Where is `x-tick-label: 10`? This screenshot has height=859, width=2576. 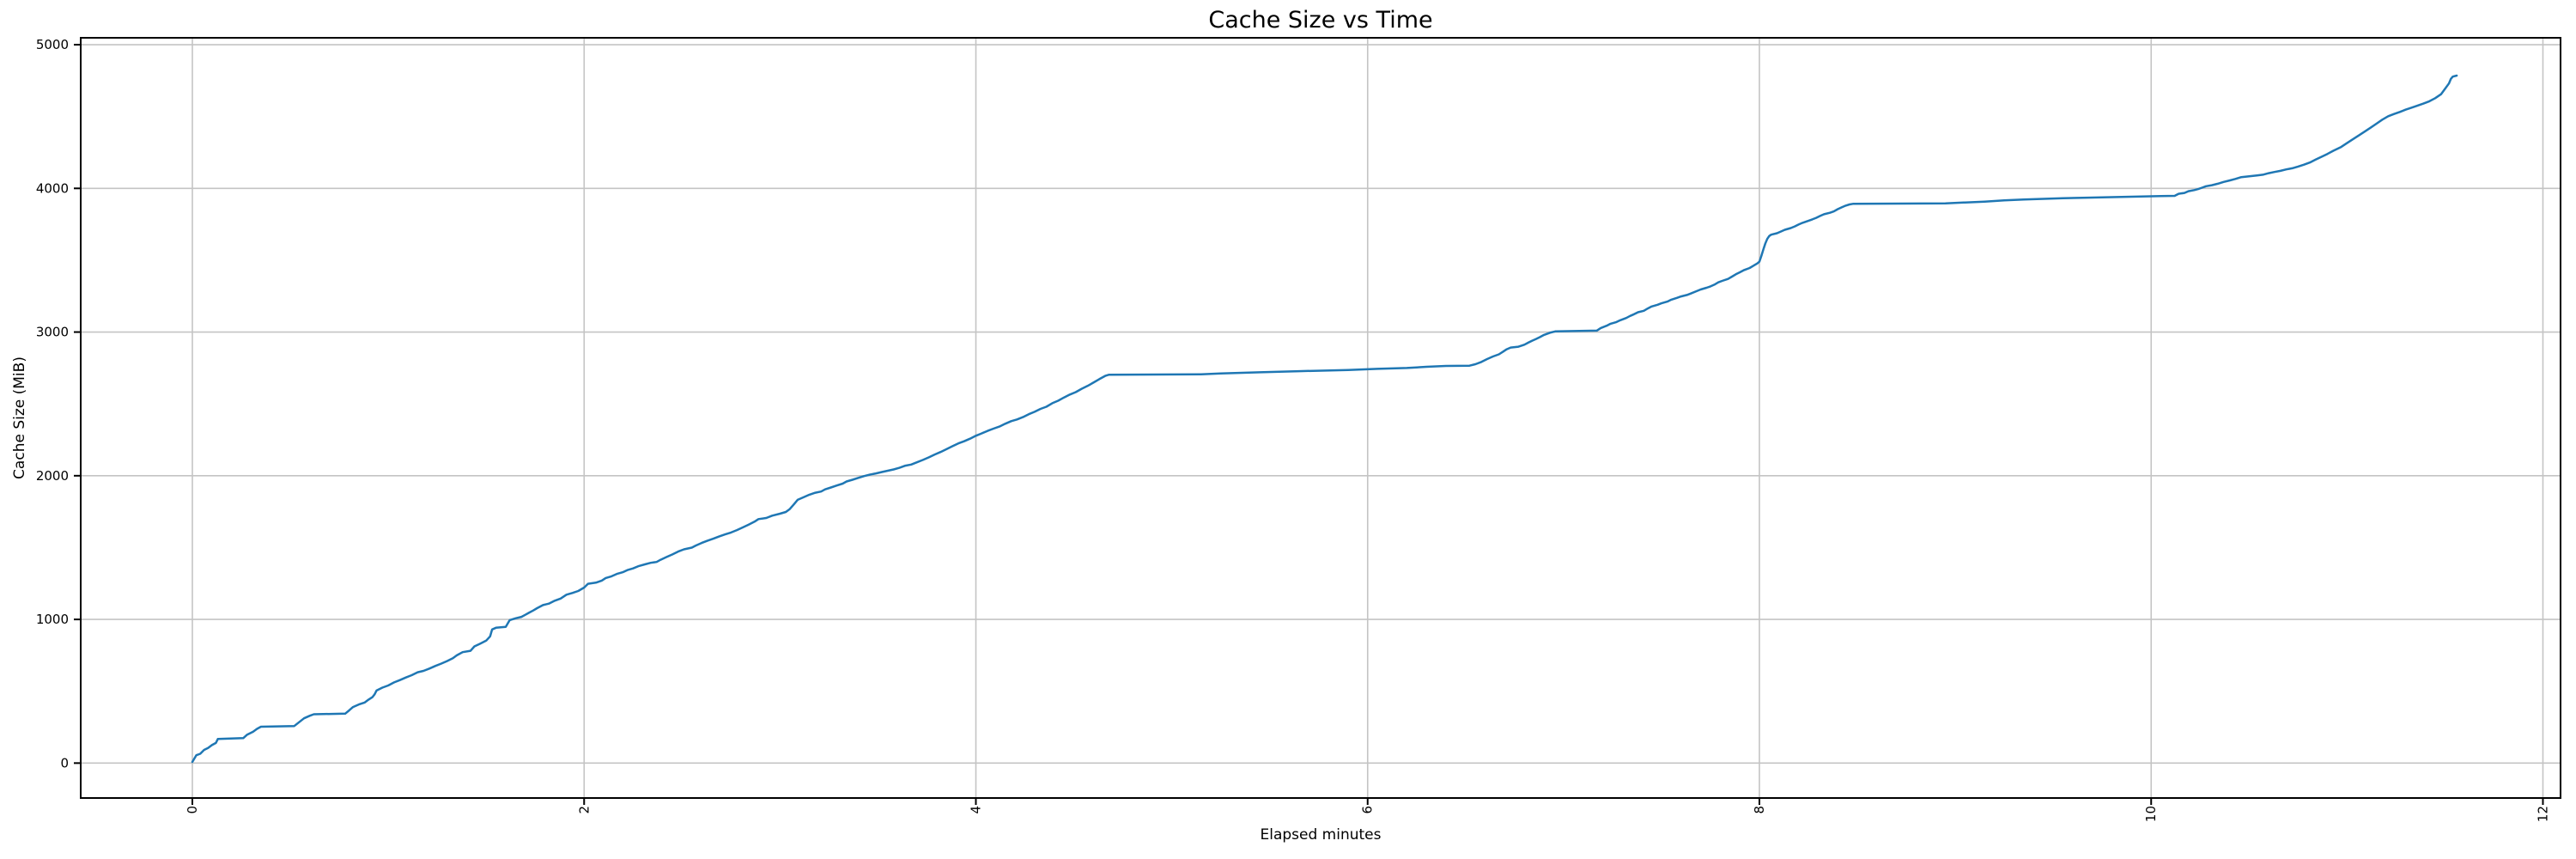 x-tick-label: 10 is located at coordinates (2151, 814).